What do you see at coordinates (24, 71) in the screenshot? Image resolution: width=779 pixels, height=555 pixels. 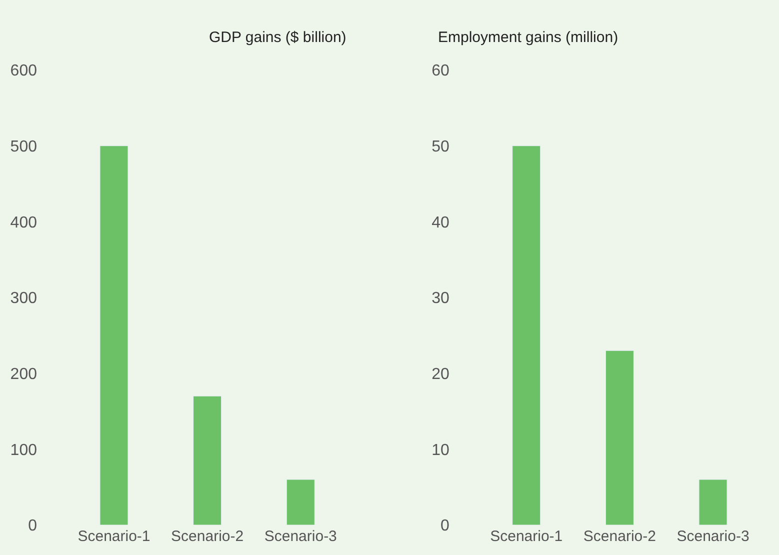 I see `y-tick-label: 600` at bounding box center [24, 71].